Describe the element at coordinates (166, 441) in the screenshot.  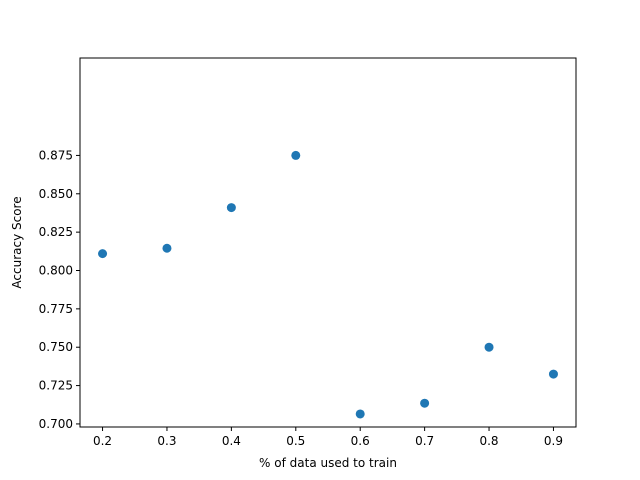
I see `x-tick-label: 0.3` at that location.